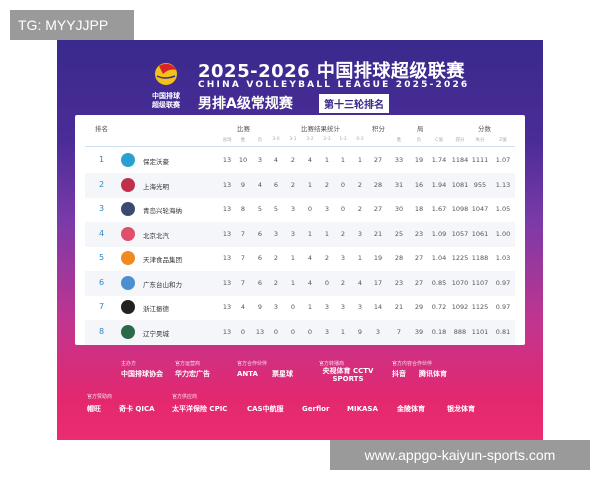  What do you see at coordinates (156, 235) in the screenshot?
I see `team-name: 北京北汽` at bounding box center [156, 235].